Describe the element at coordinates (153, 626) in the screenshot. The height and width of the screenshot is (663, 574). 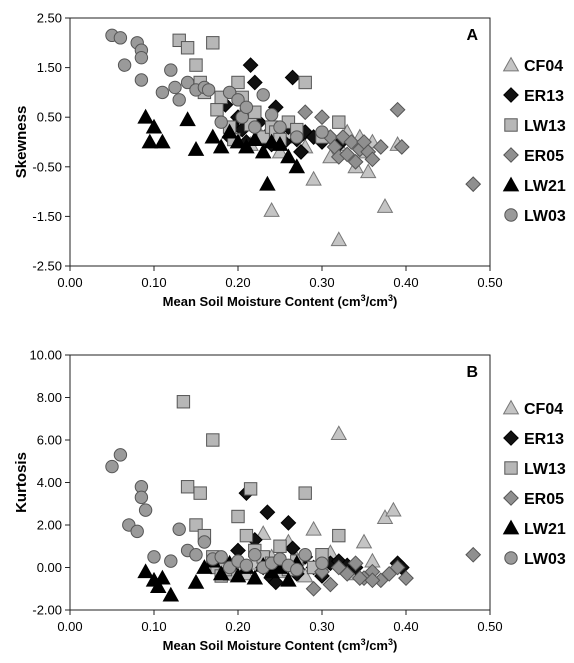
I see `x-tick-label: 0.10` at that location.